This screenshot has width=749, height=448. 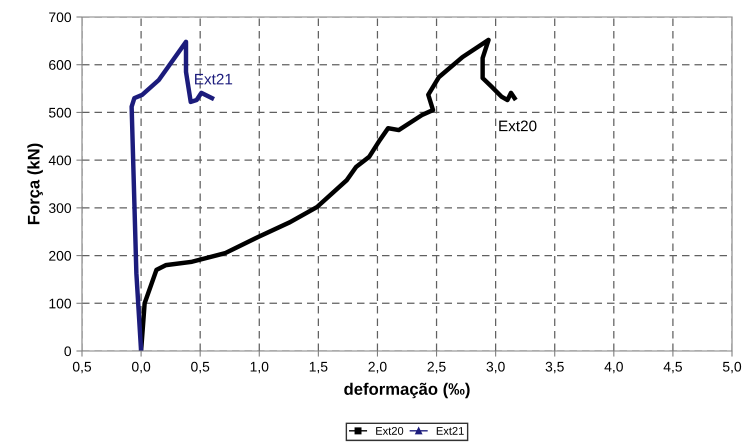 I want to click on annotation: Ext20, so click(x=517, y=126).